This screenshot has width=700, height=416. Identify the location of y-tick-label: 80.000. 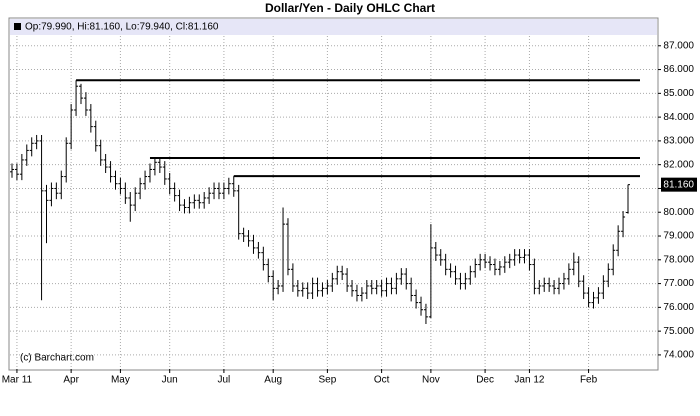
(678, 212).